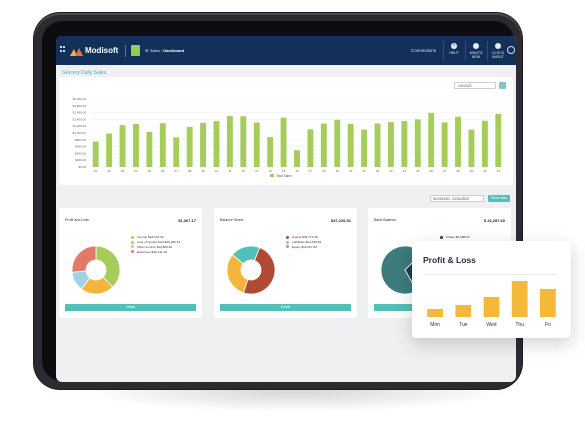  I want to click on card-title: Profit and Loss, so click(77, 220).